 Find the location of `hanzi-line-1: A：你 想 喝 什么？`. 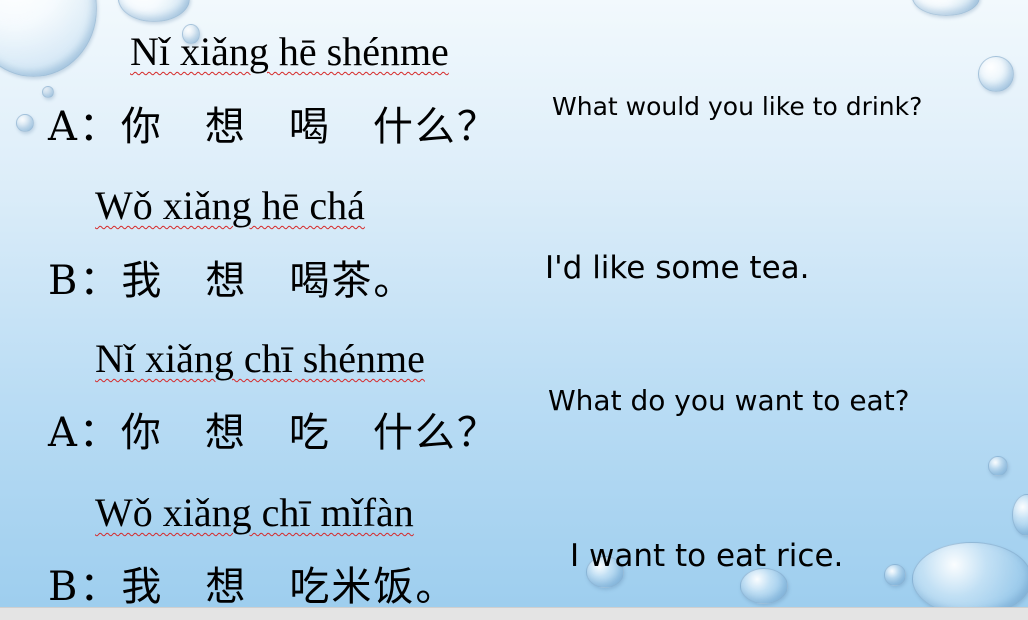

hanzi-line-1: A：你 想 喝 什么？ is located at coordinates (273, 127).